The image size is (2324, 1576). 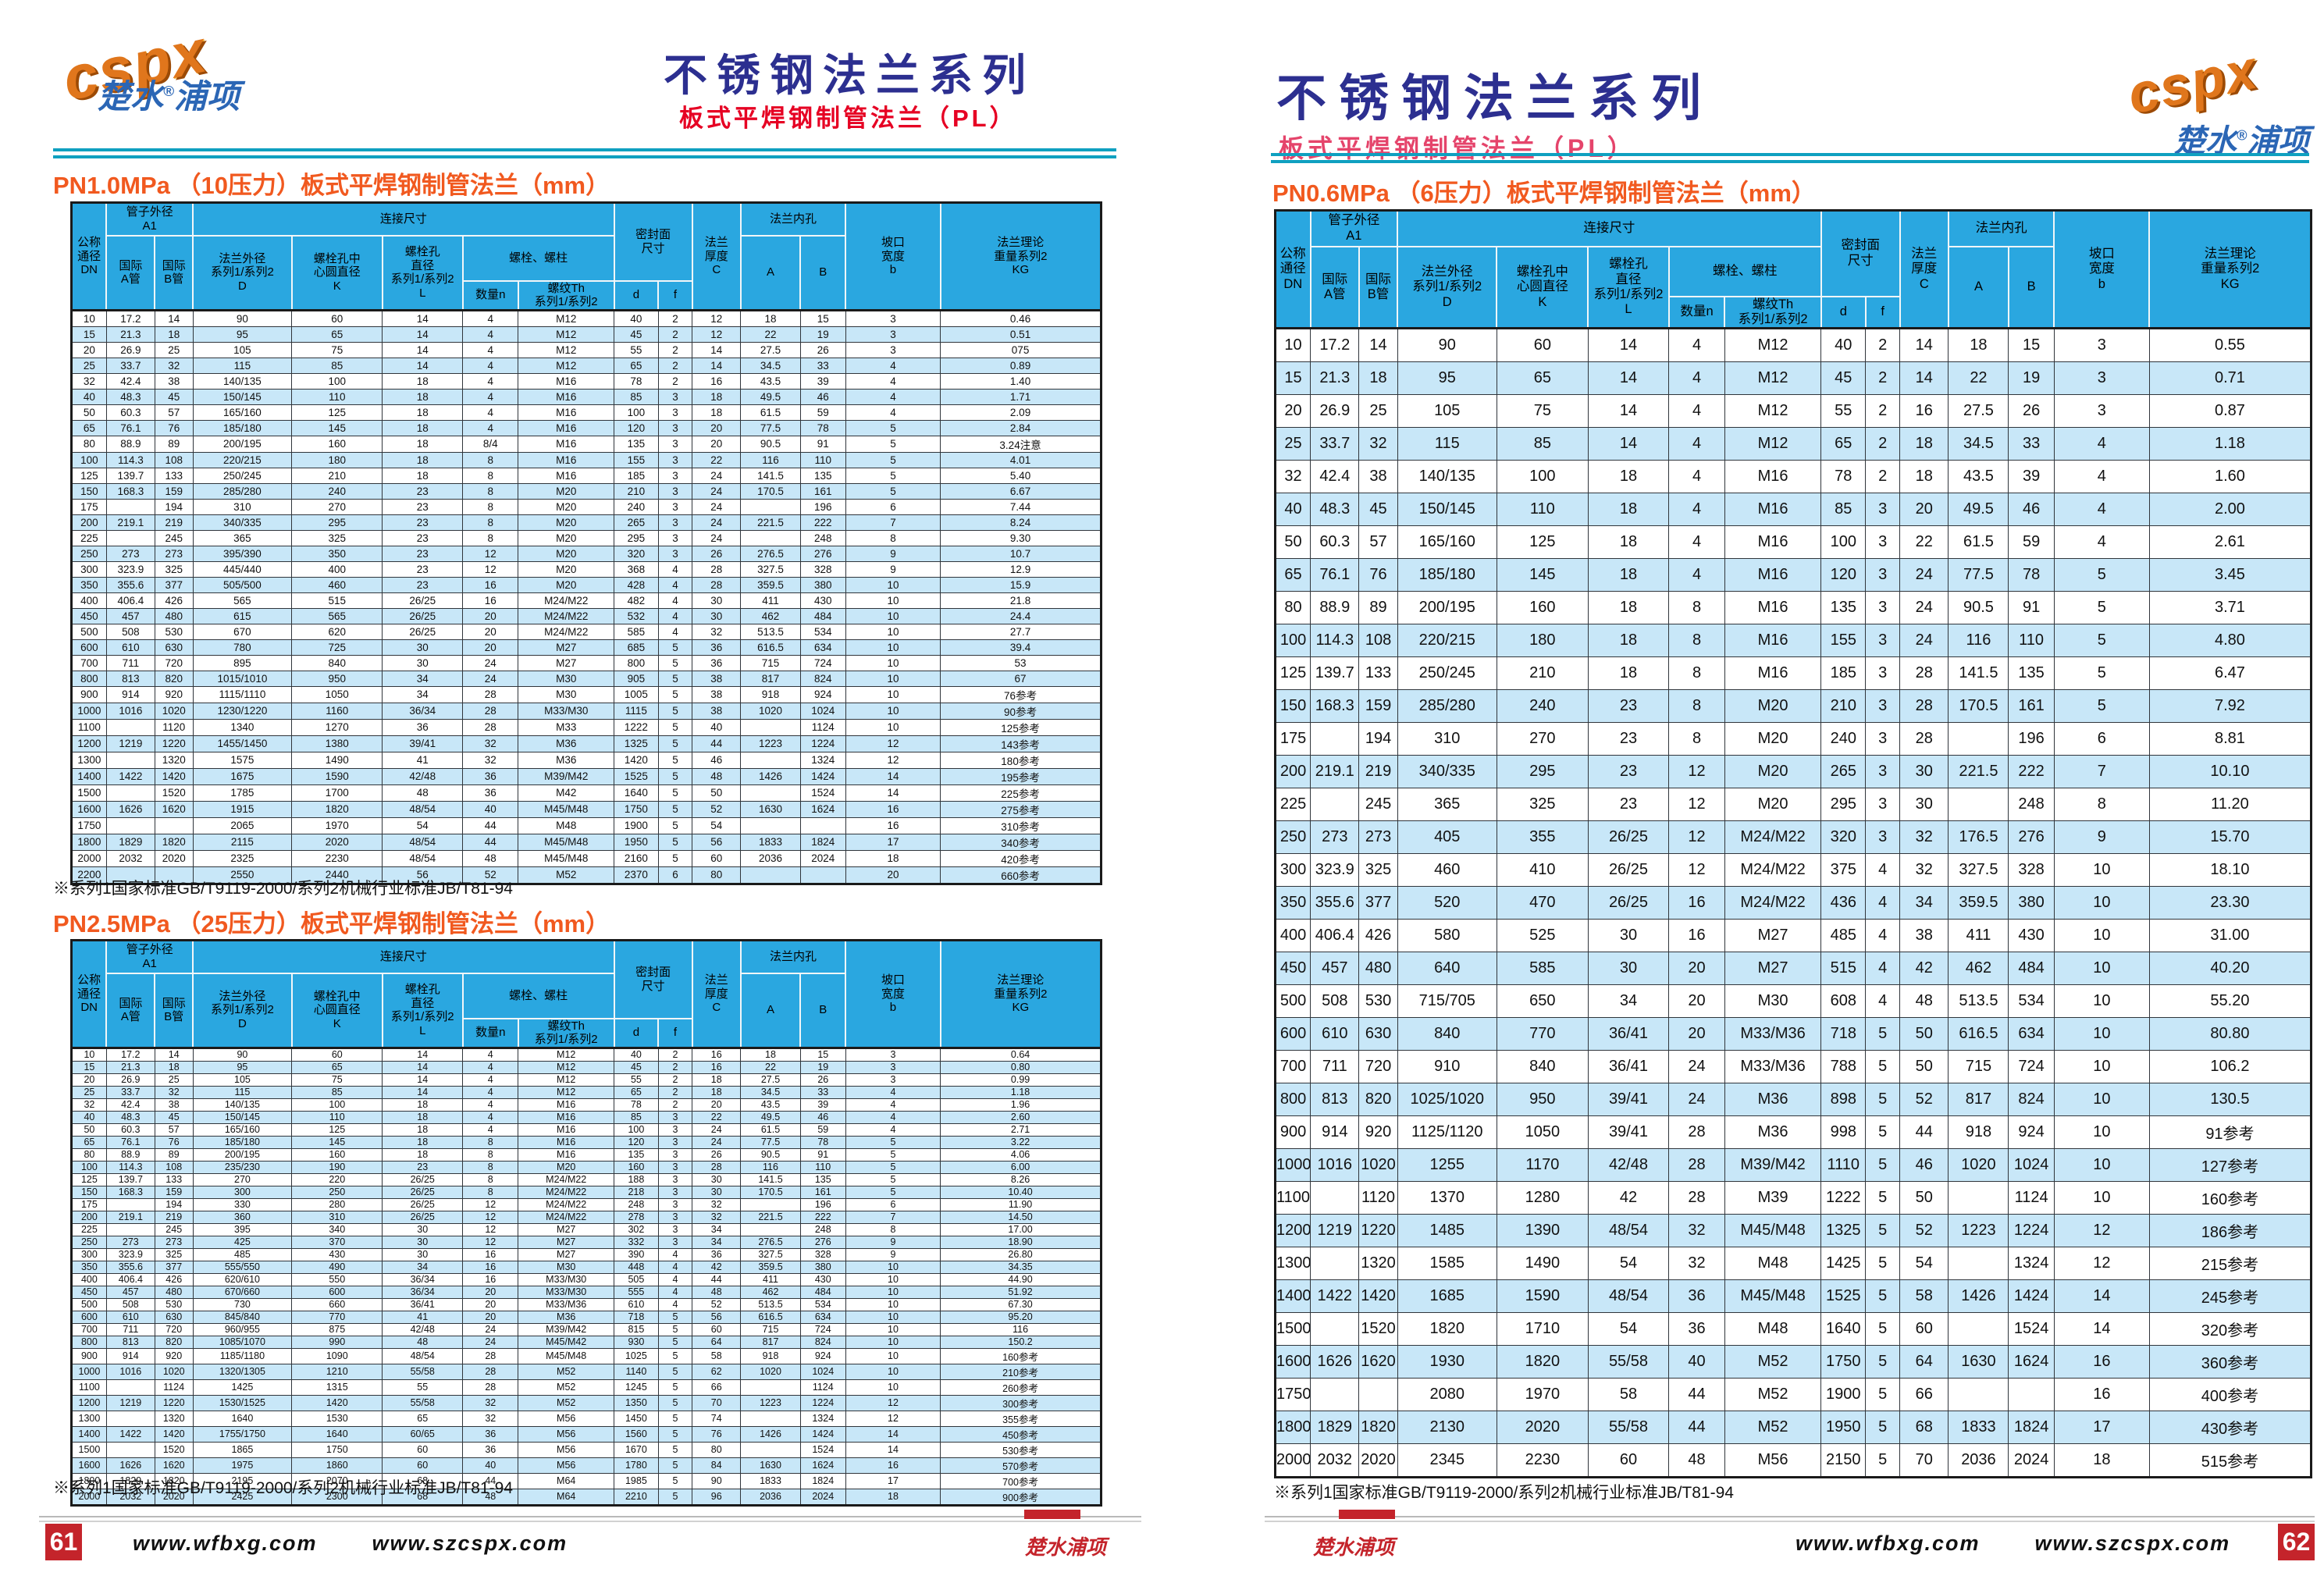 What do you see at coordinates (174, 600) in the screenshot?
I see `table-cell: 426` at bounding box center [174, 600].